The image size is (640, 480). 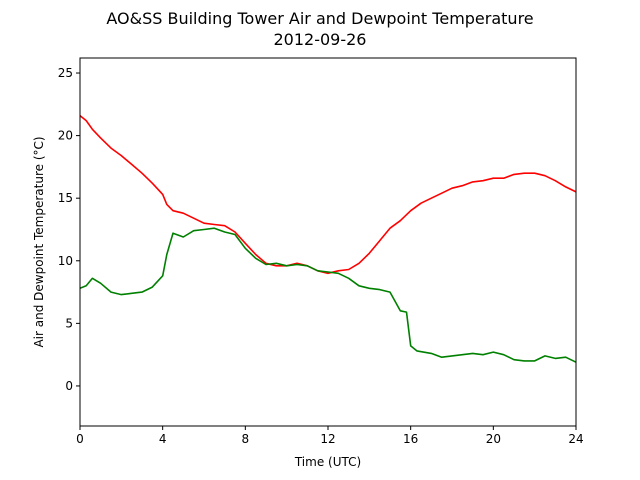 What do you see at coordinates (327, 439) in the screenshot?
I see `x-tick-label: 12` at bounding box center [327, 439].